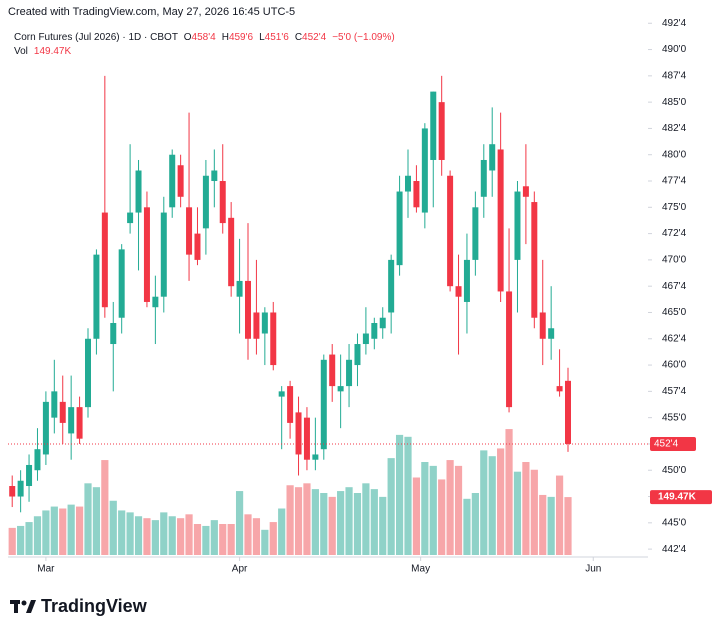 This screenshot has height=633, width=720. I want to click on y-tick-label: 487'4, so click(674, 75).